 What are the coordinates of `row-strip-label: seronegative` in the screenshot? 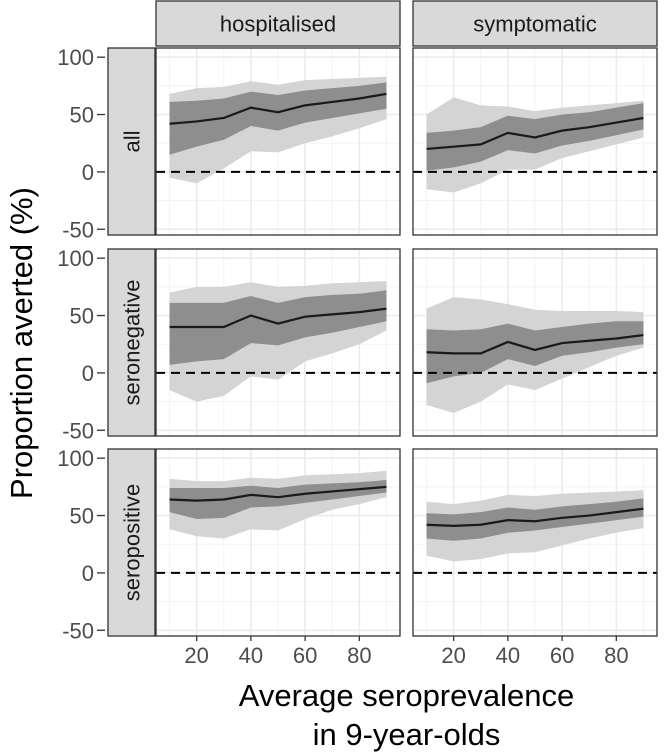 It's located at (132, 343).